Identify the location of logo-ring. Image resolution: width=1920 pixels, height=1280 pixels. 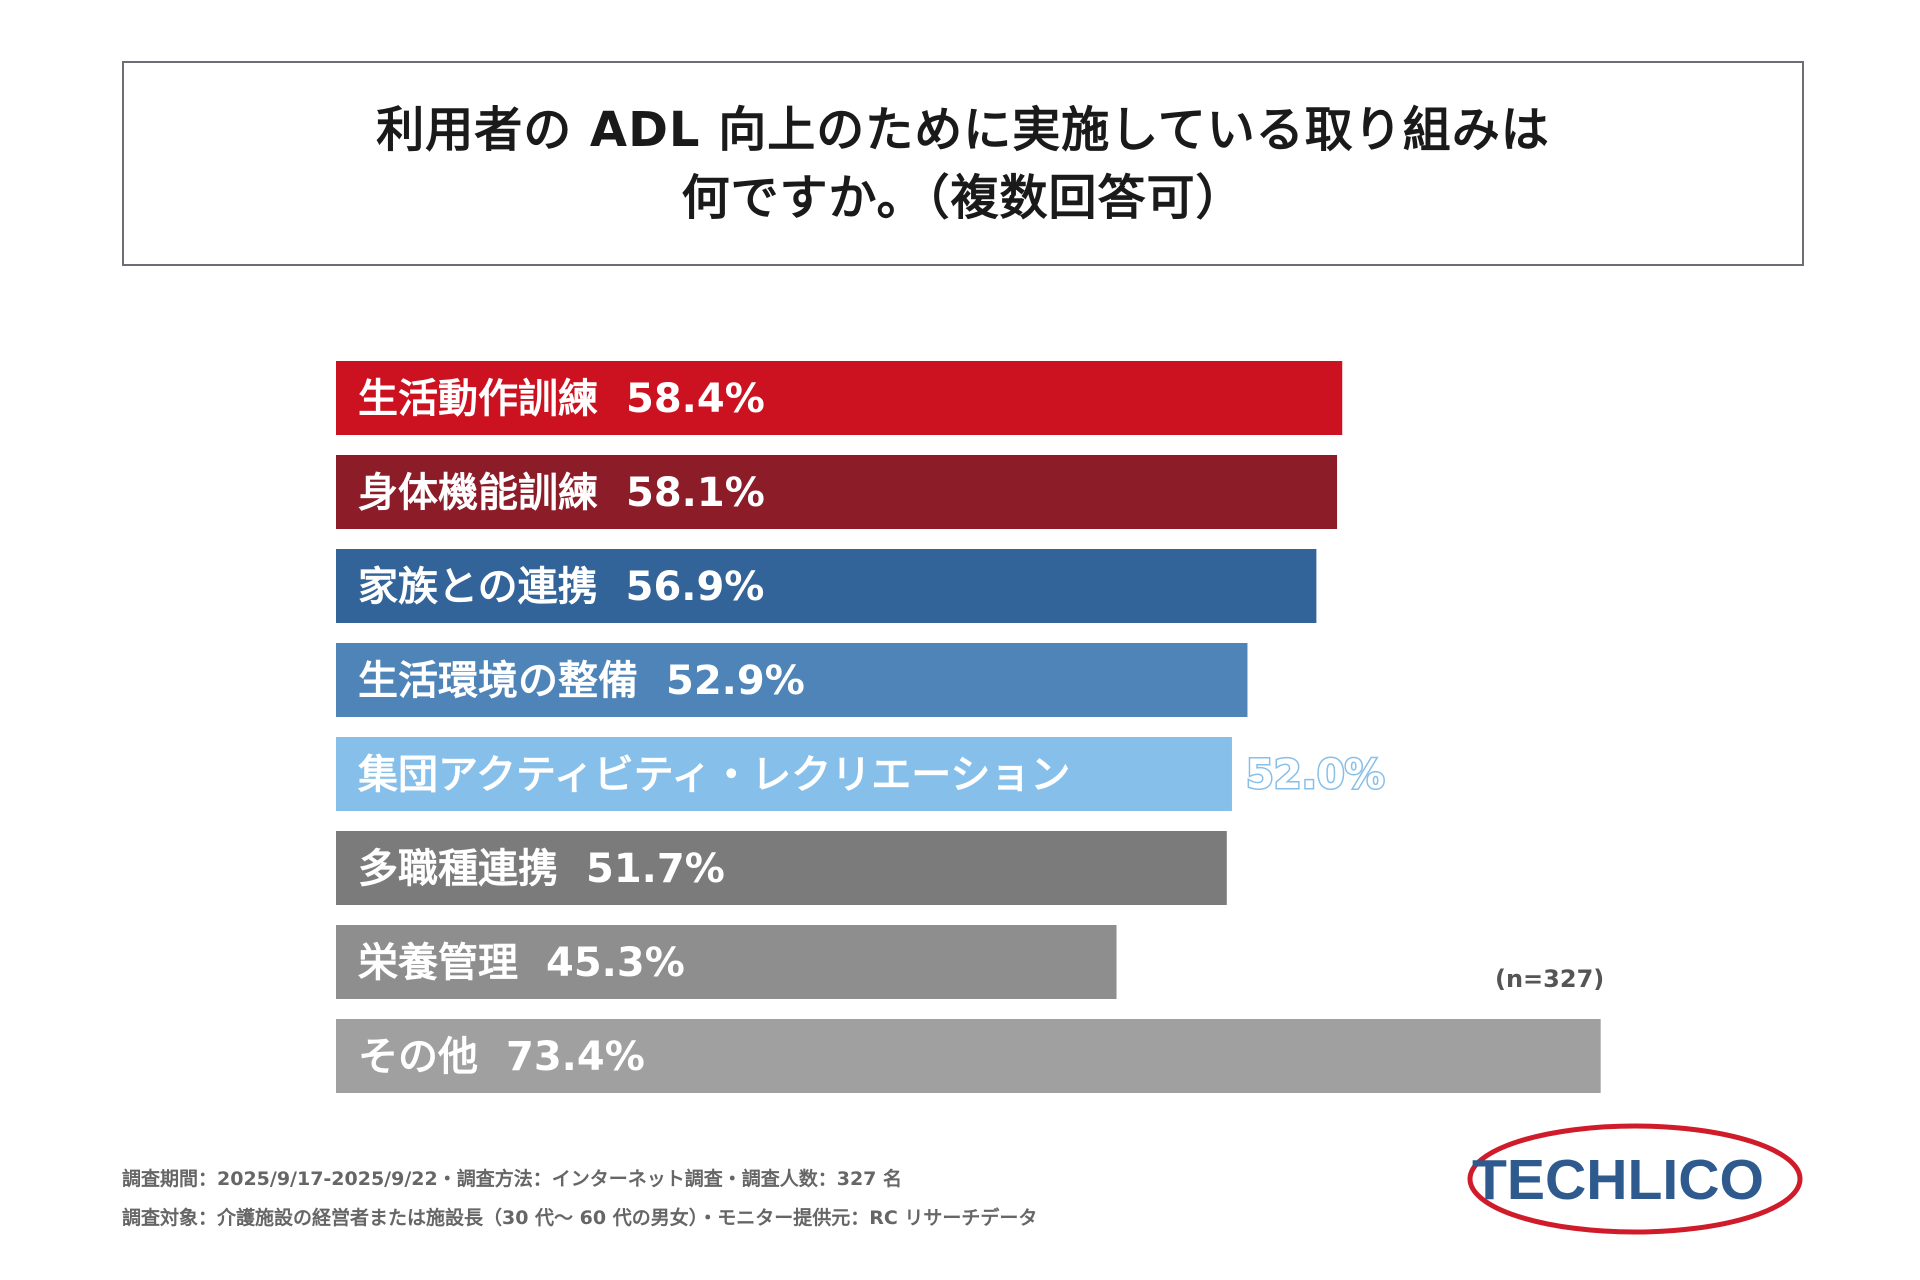
(1635, 1179).